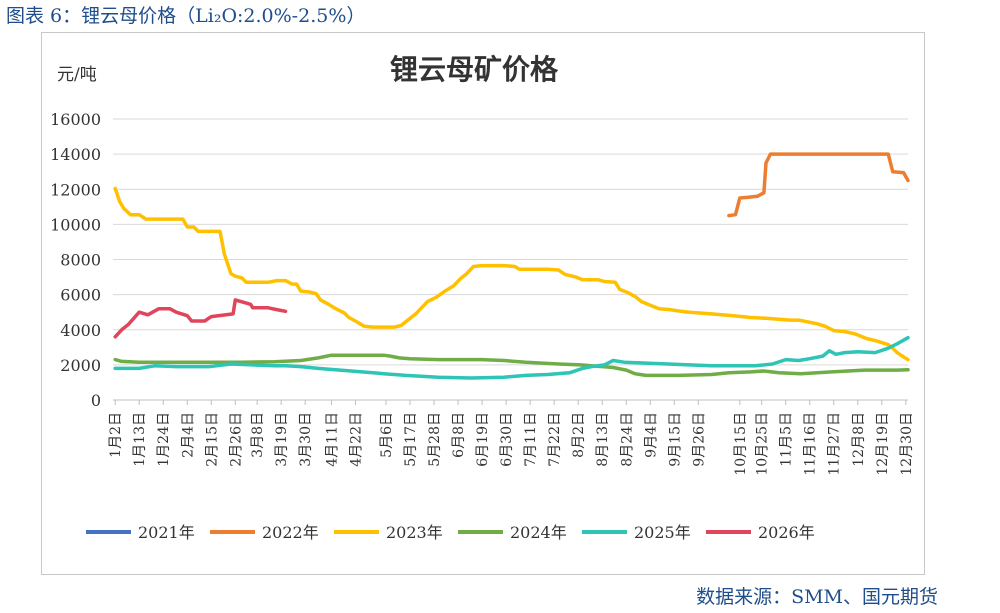  I want to click on y-axis-ticks: 0 2000 4000 6000 8000 10000 12000 14000 16000, so click(75, 260).